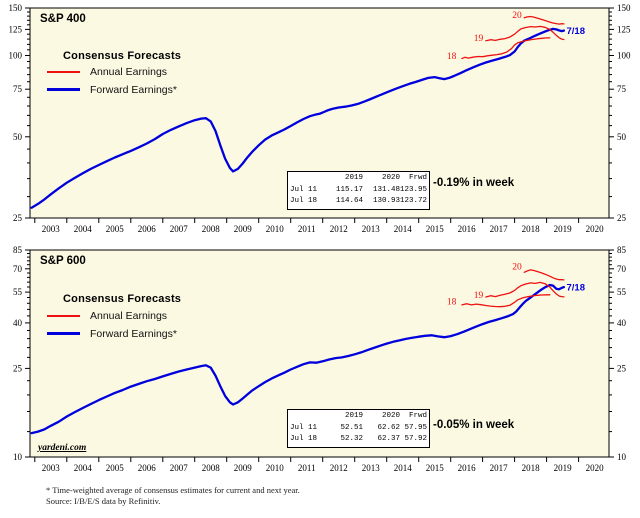 The width and height of the screenshot is (640, 518). I want to click on sp600-series-2019-annual-estimate, so click(525, 289).